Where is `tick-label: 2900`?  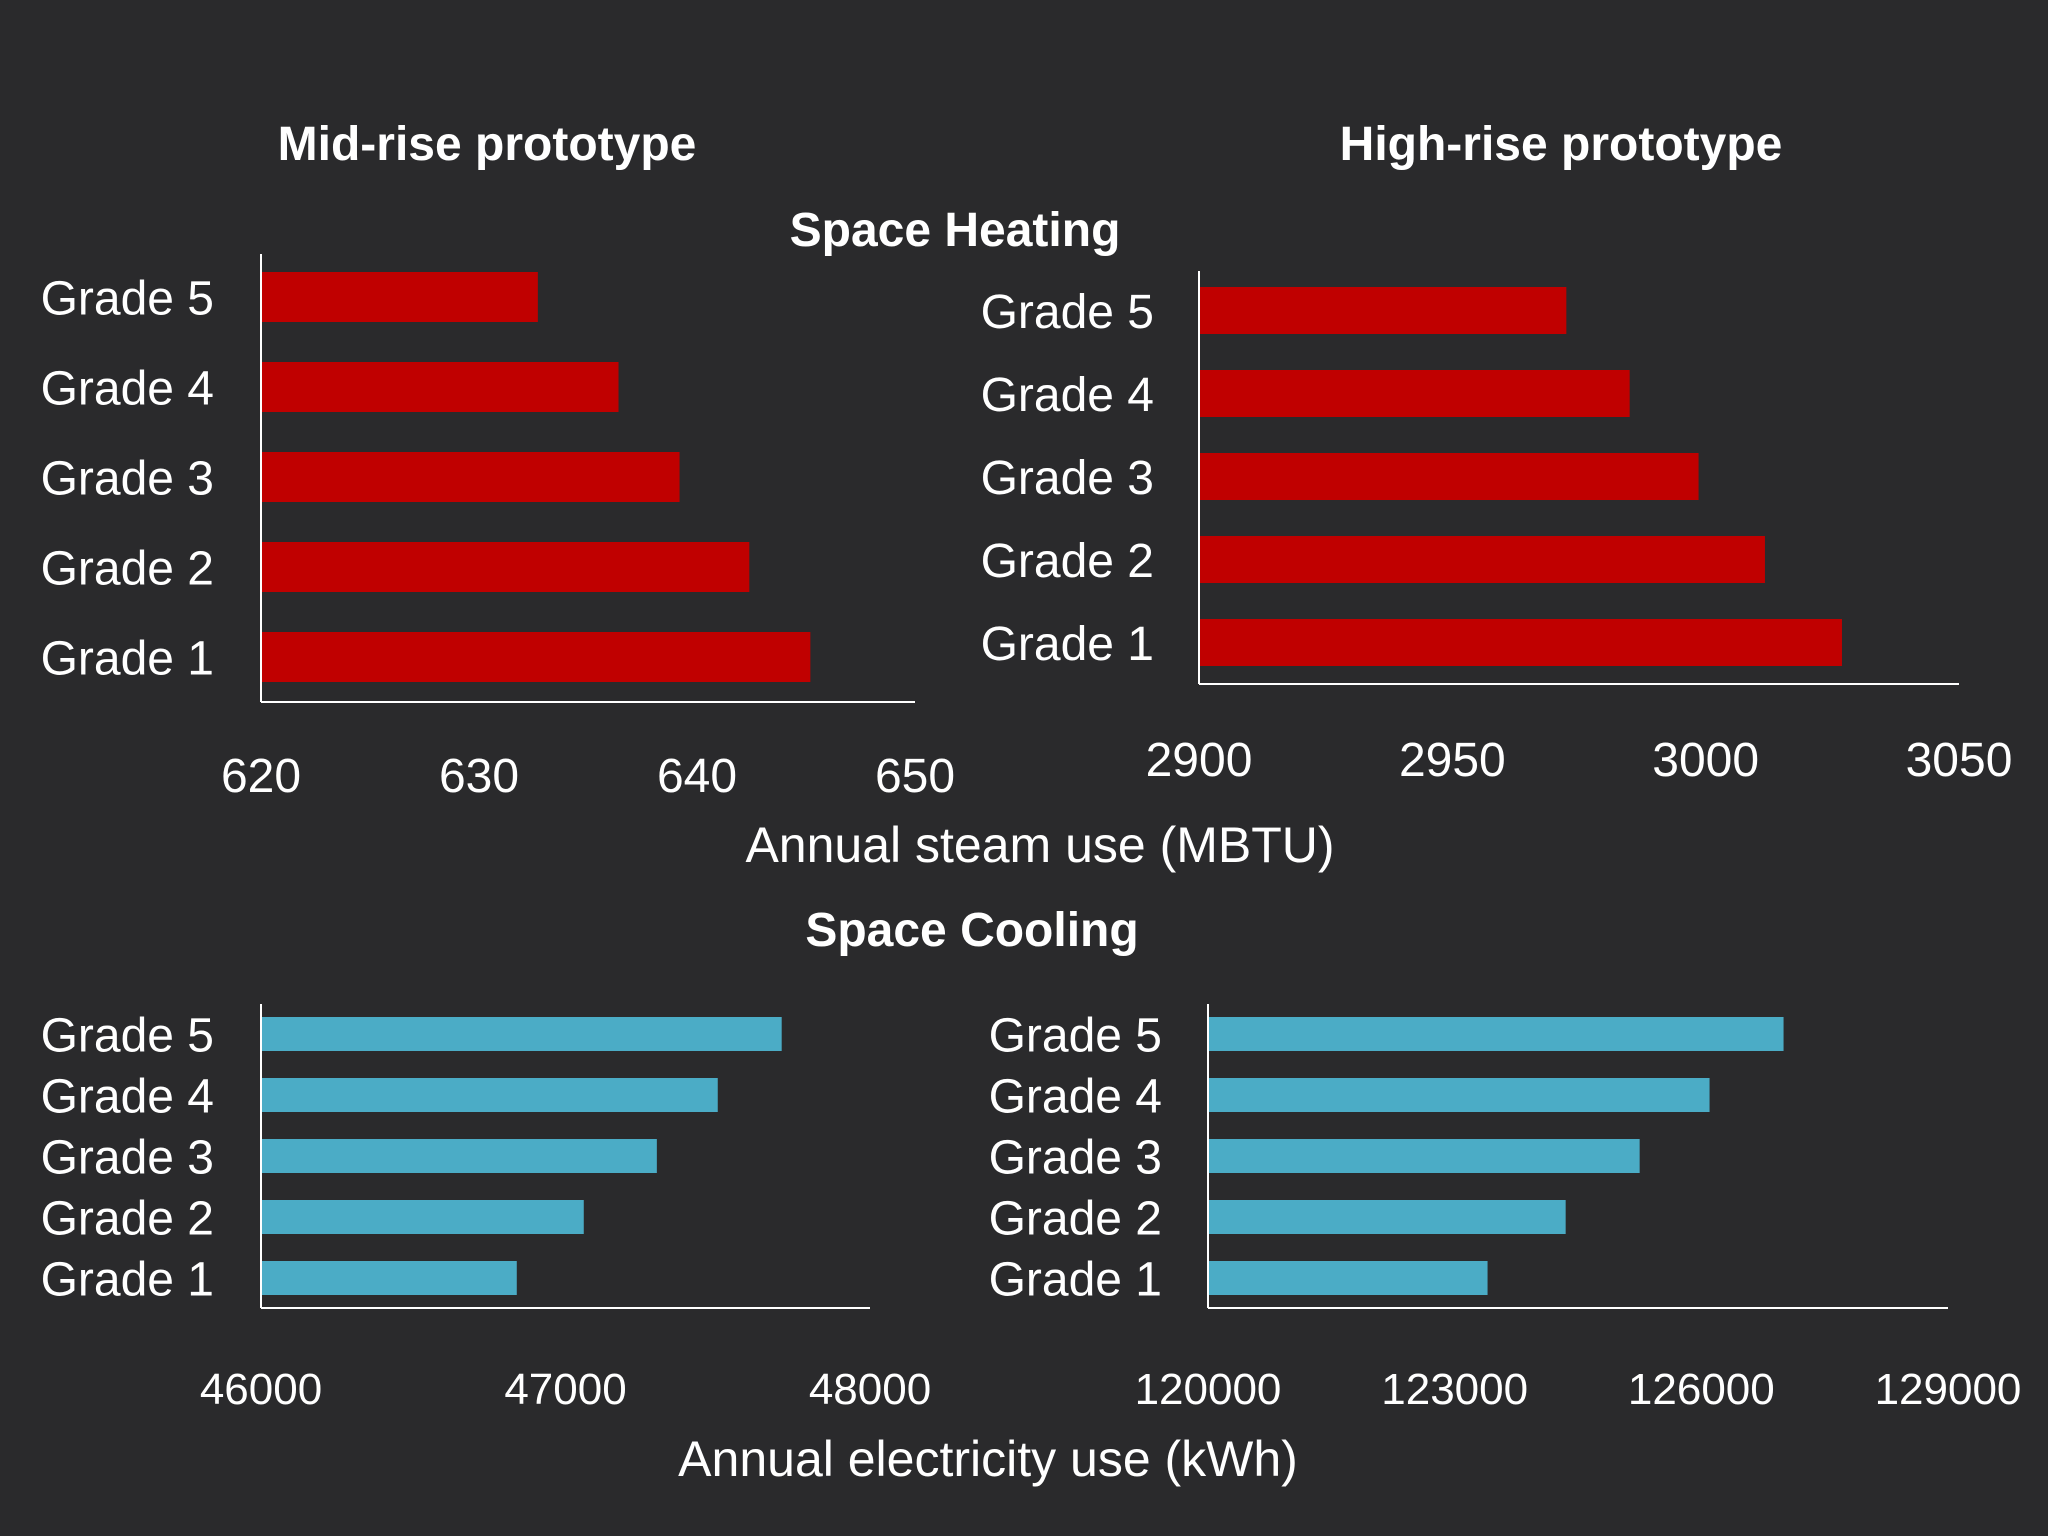 tick-label: 2900 is located at coordinates (1199, 760).